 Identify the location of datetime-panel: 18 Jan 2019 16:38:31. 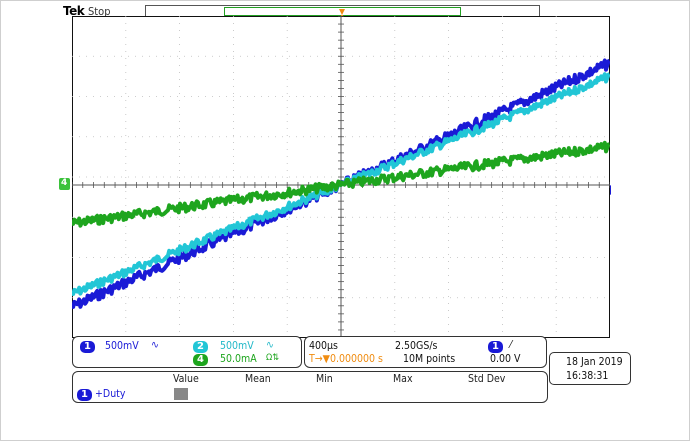
(590, 368).